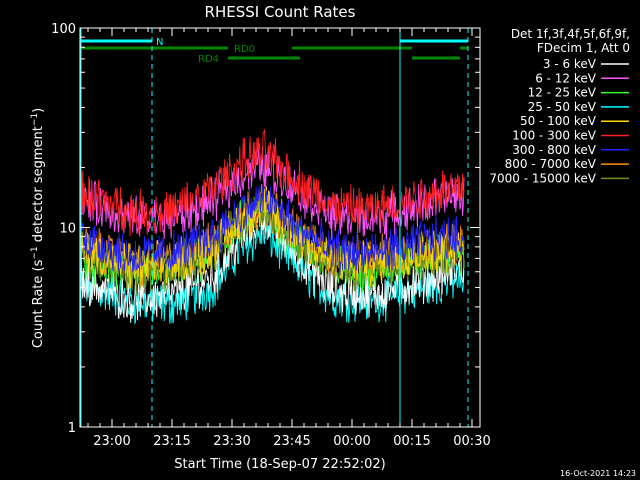 The width and height of the screenshot is (640, 480). Describe the element at coordinates (274, 51) in the screenshot. I see `flag-layer: N RD0 RD4` at that location.